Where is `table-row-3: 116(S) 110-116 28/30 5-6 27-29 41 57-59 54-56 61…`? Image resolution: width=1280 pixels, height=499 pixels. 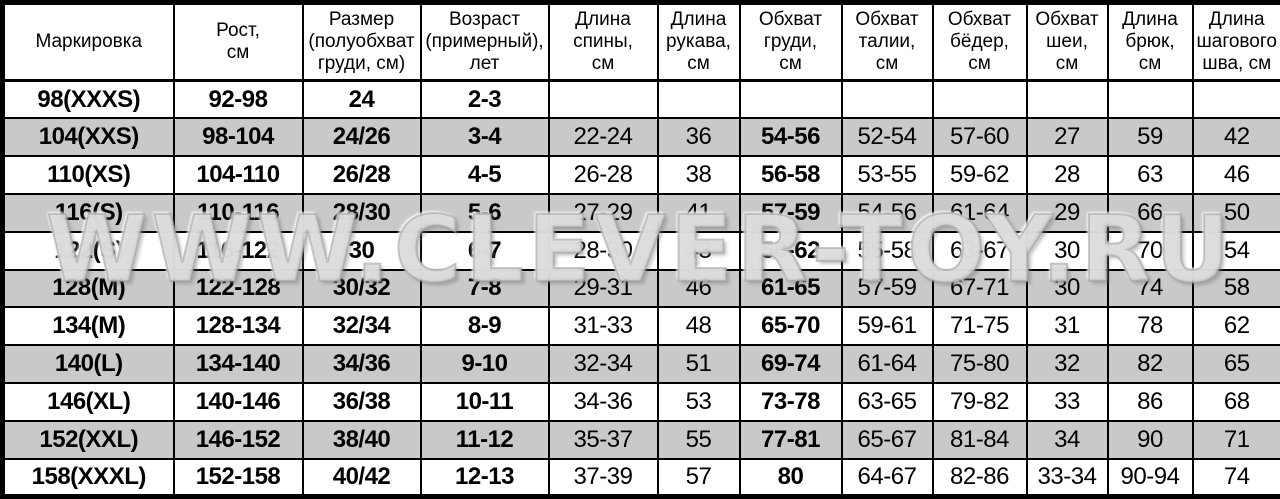 table-row-3: 116(S) 110-116 28/30 5-6 27-29 41 57-59 54-56 61… is located at coordinates (640, 212).